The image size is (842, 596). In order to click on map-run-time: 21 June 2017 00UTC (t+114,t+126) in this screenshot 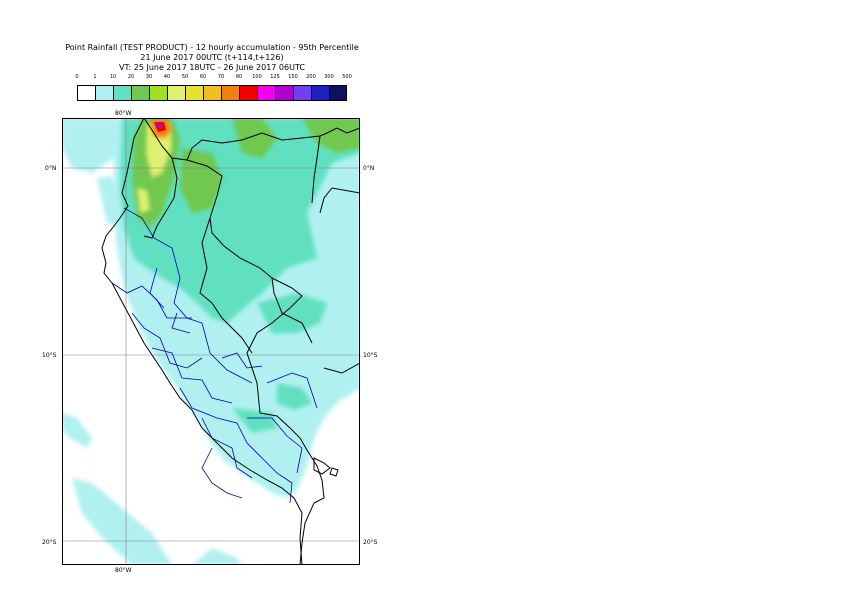, I will do `click(212, 57)`.